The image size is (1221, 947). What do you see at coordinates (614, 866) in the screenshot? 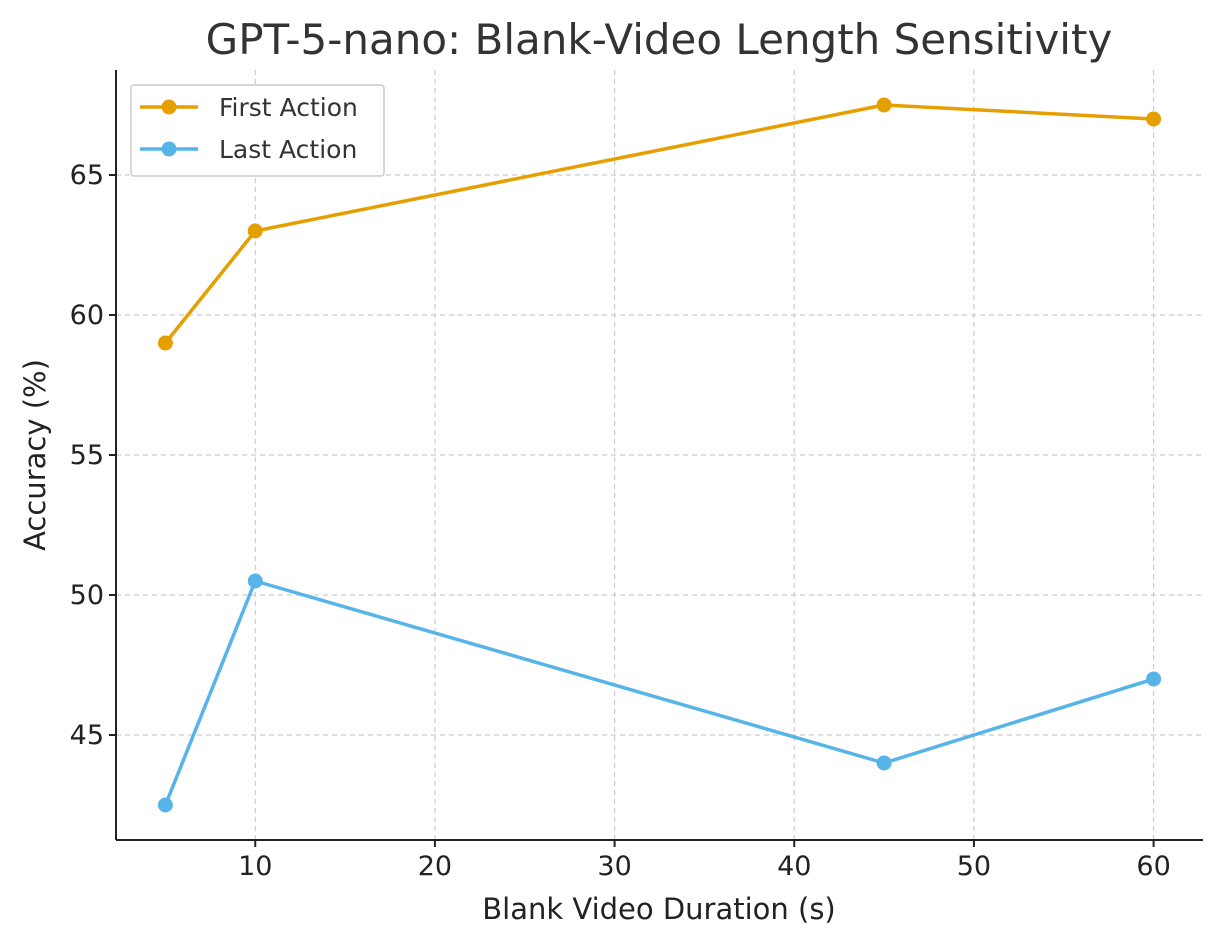
I see `x-tick-label: 30` at bounding box center [614, 866].